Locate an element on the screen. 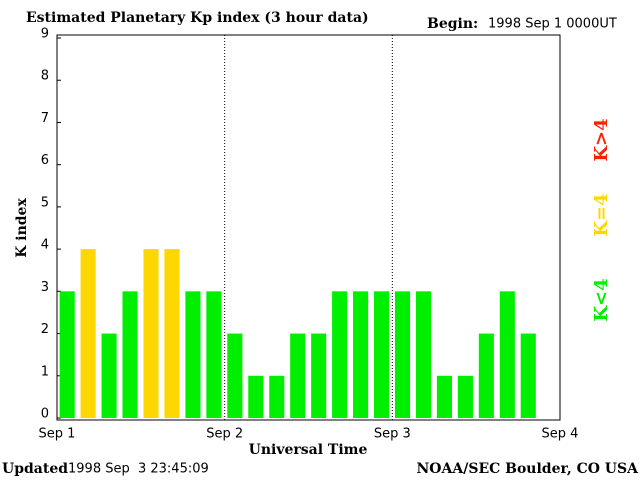  y-tick-label: 6 is located at coordinates (45, 160).